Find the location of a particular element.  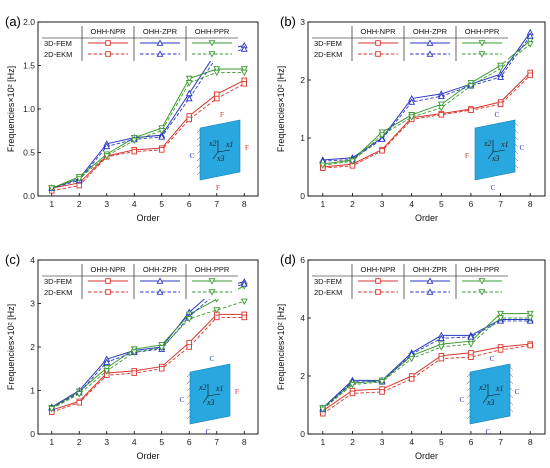

y-tick-label: 1 is located at coordinates (302, 138).